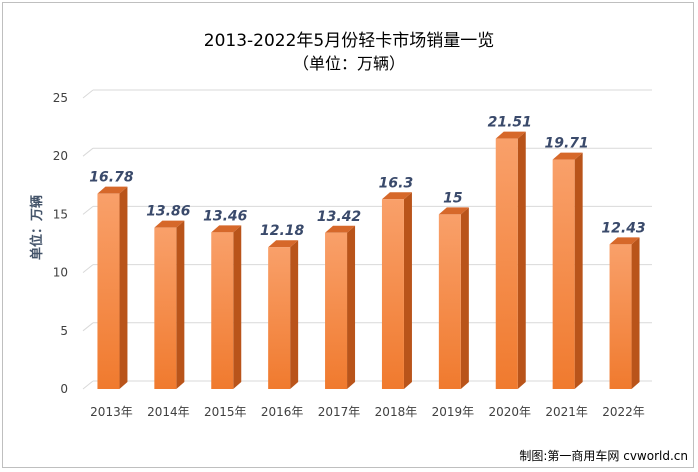  Describe the element at coordinates (339, 217) in the screenshot. I see `bar-value-label: 13.42` at that location.